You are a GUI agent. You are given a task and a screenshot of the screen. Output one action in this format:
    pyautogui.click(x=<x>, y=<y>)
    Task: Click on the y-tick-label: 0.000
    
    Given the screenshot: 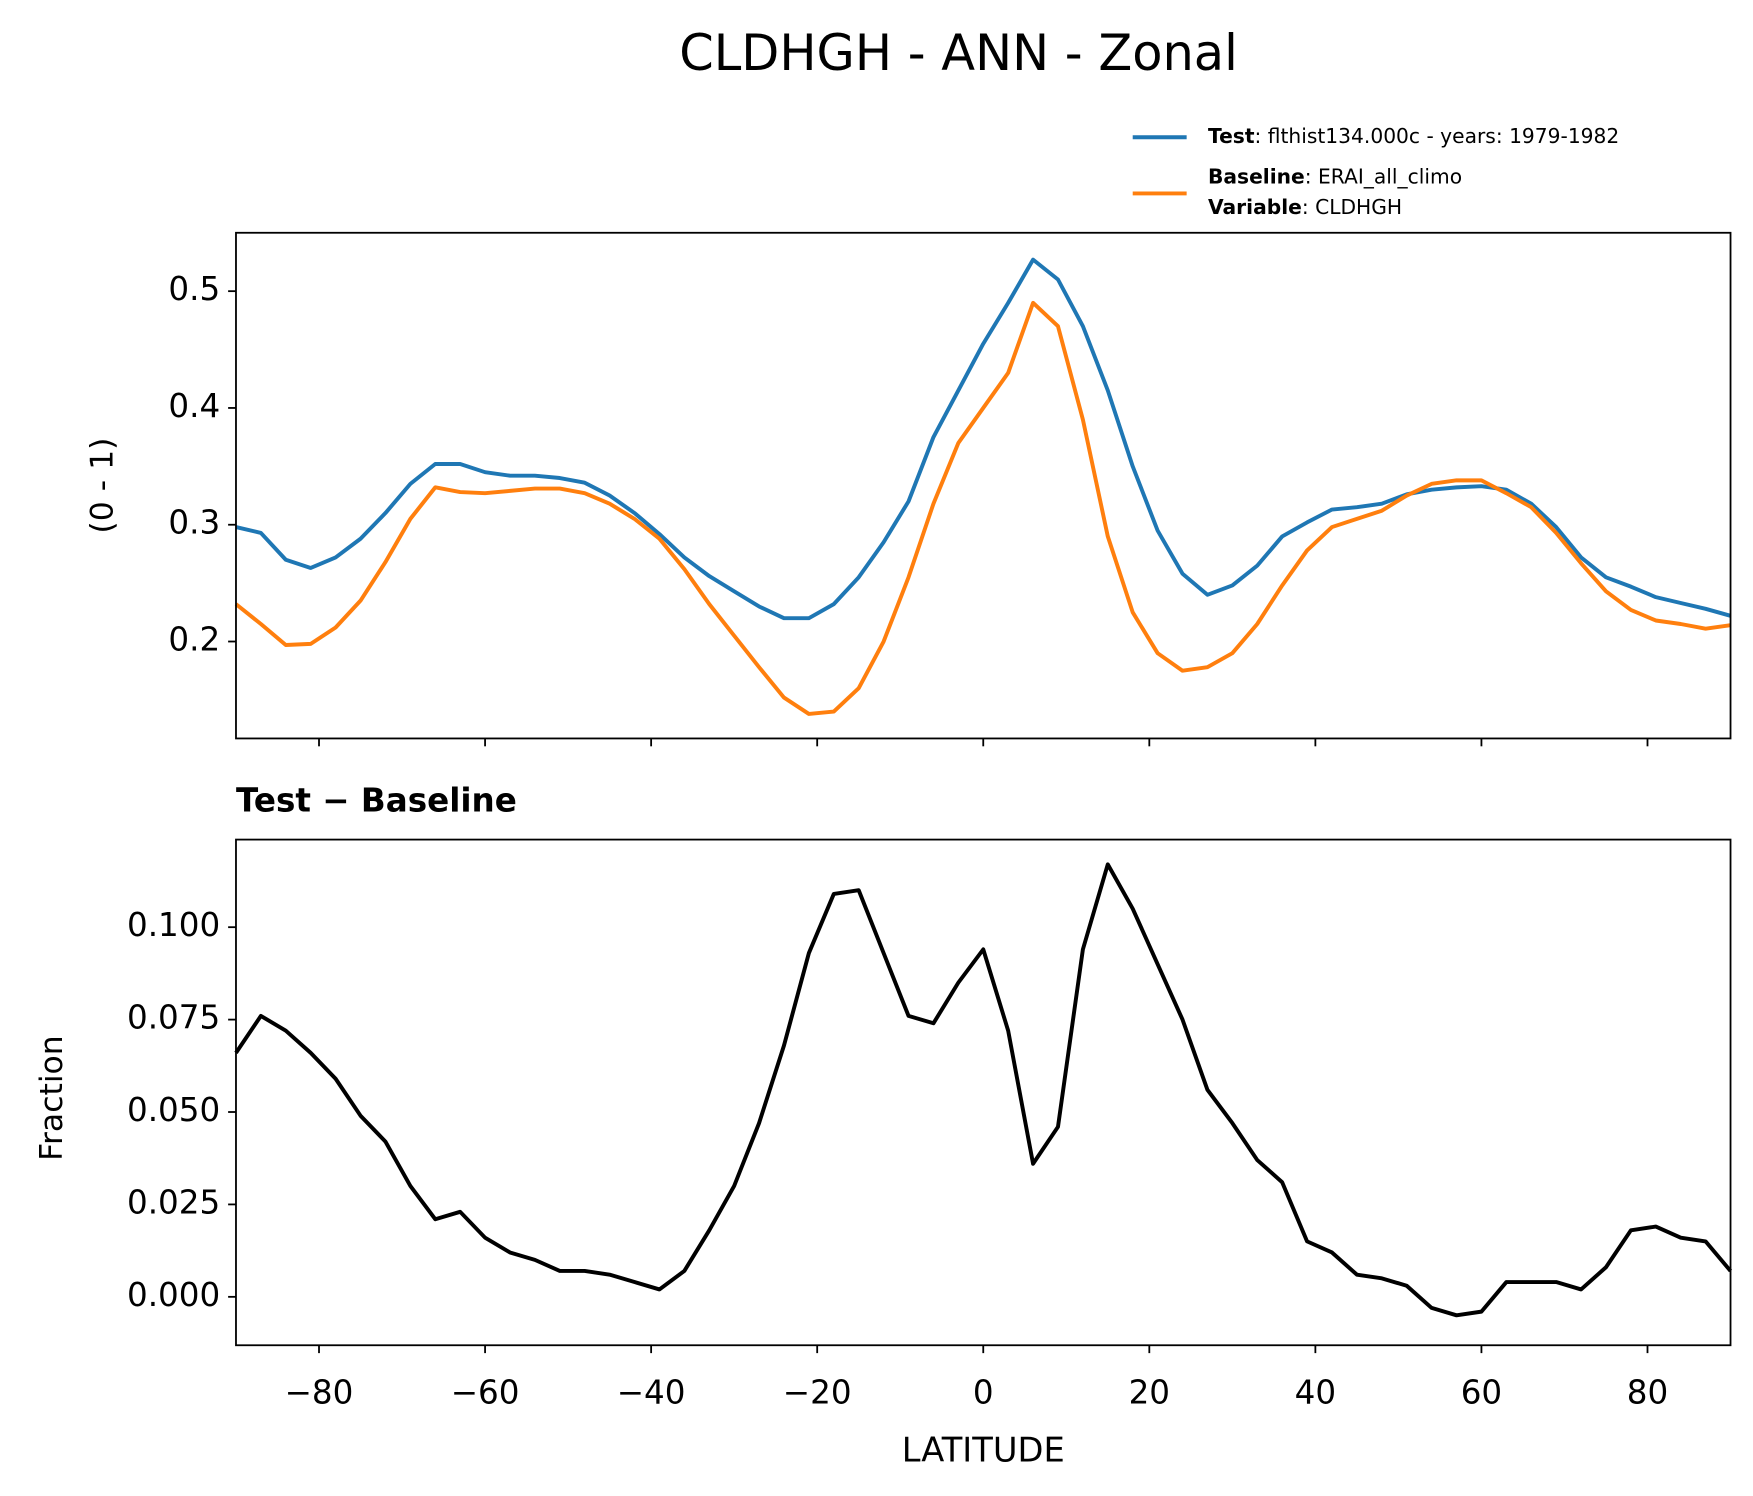 What is the action you would take?
    pyautogui.click(x=173, y=1295)
    